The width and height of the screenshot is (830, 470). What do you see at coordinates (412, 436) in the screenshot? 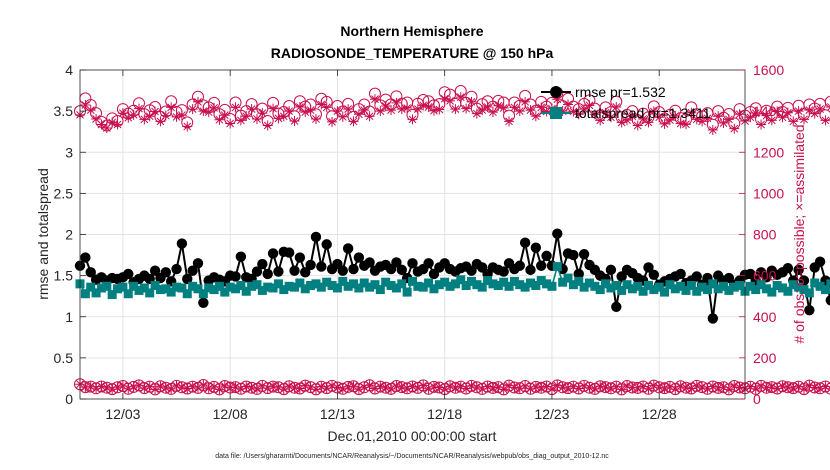
I see `x-axis-label: Dec.01,2010 00:00:00 start` at bounding box center [412, 436].